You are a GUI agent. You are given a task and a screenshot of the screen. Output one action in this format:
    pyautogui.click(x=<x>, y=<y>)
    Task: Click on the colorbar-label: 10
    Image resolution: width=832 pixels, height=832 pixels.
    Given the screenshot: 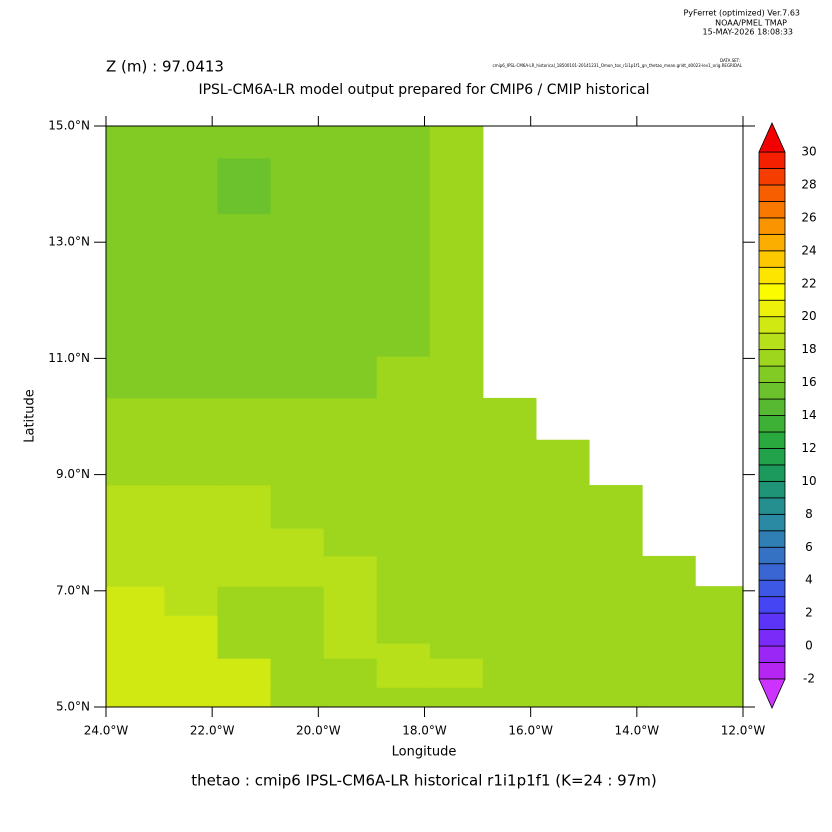 What is the action you would take?
    pyautogui.click(x=808, y=481)
    